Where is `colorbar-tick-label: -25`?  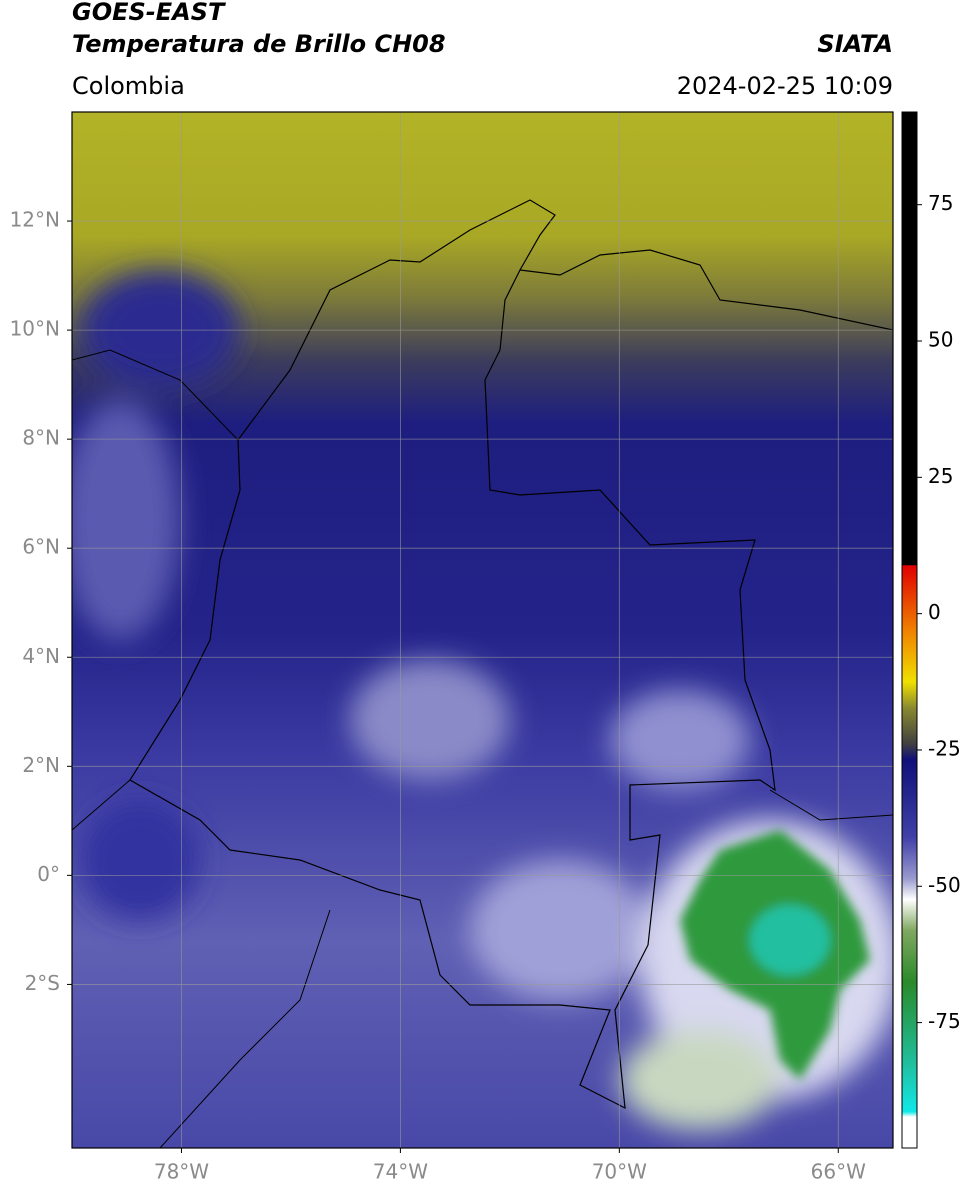
colorbar-tick-label: -25 is located at coordinates (944, 748).